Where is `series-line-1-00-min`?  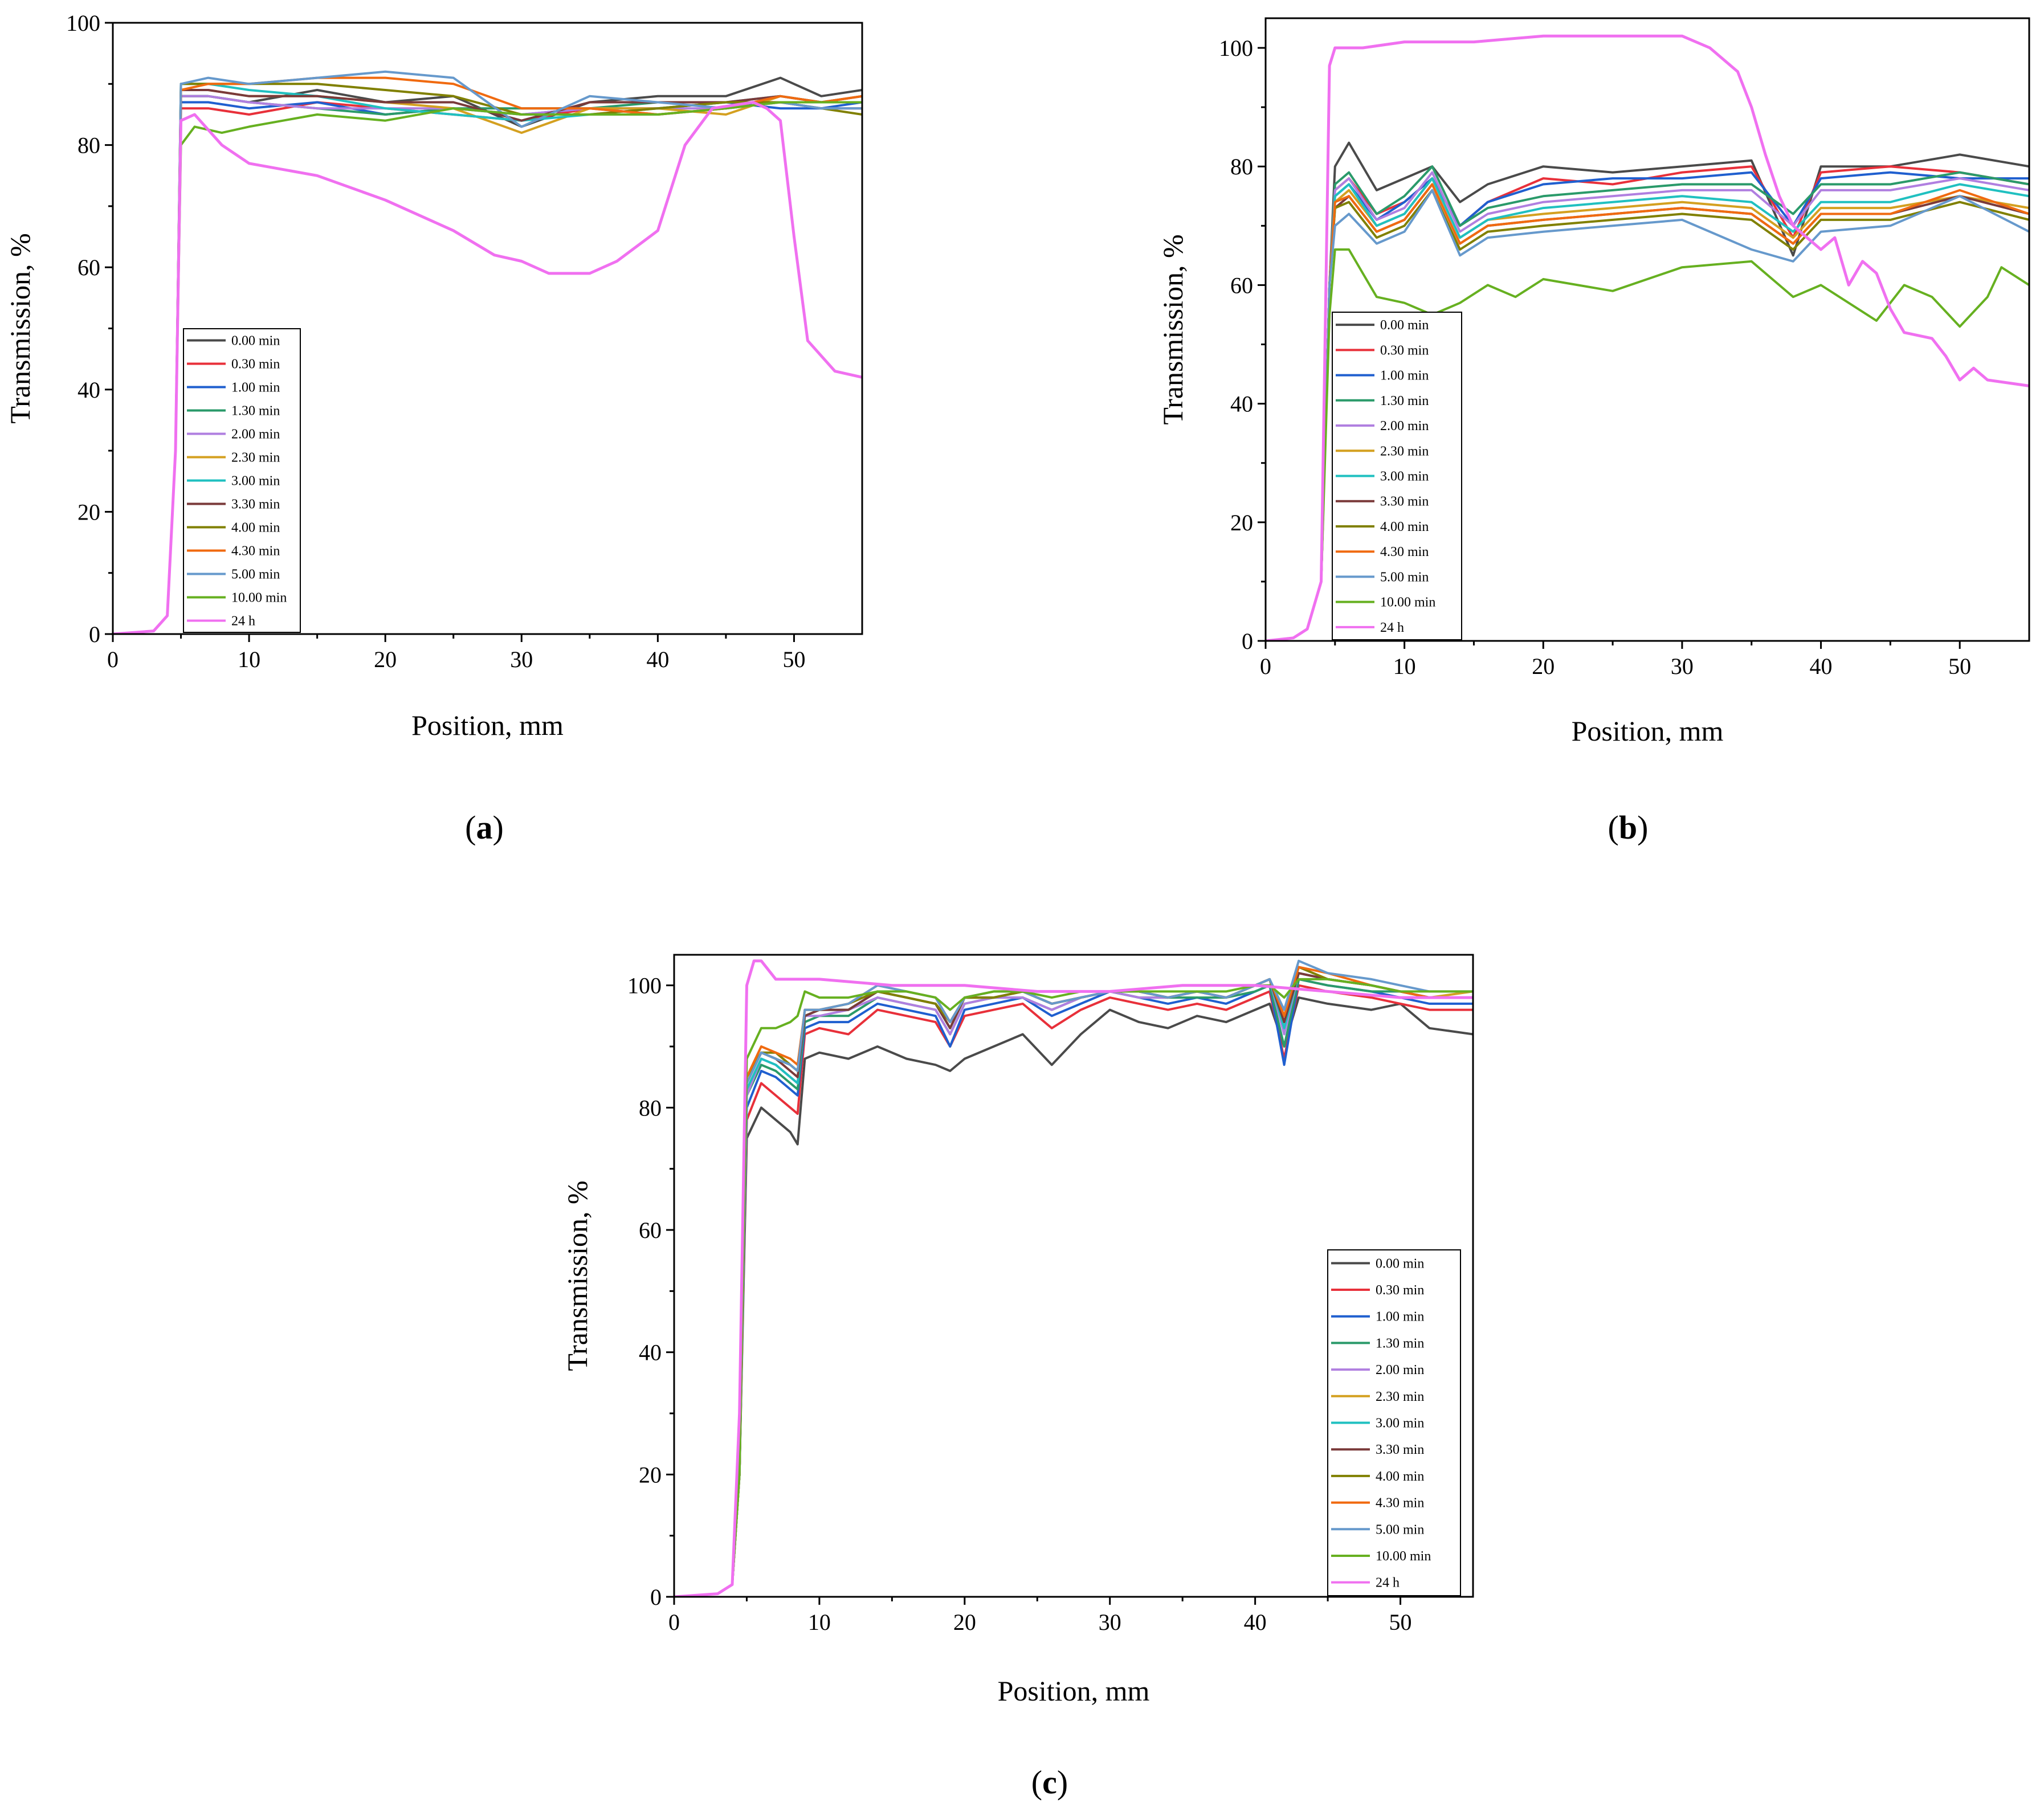 series-line-1-00-min is located at coordinates (1073, 1287).